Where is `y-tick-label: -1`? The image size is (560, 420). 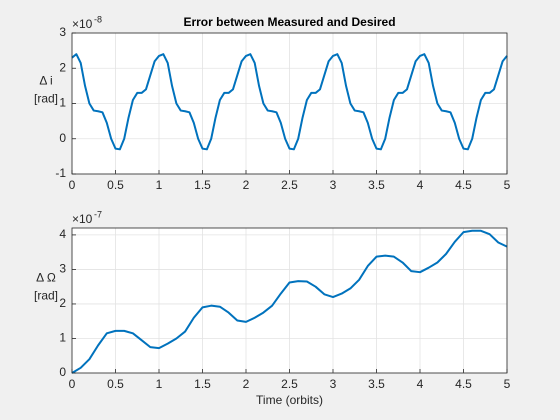
y-tick-label: -1 is located at coordinates (60, 173).